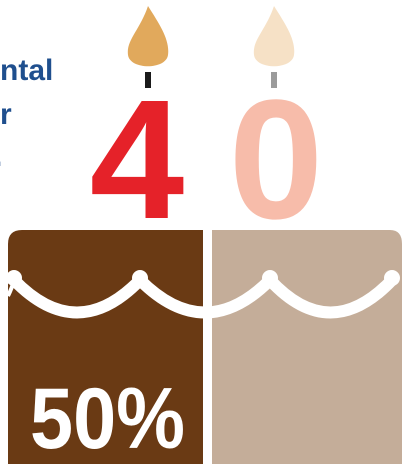  I want to click on candle-digit: 0, so click(276, 160).